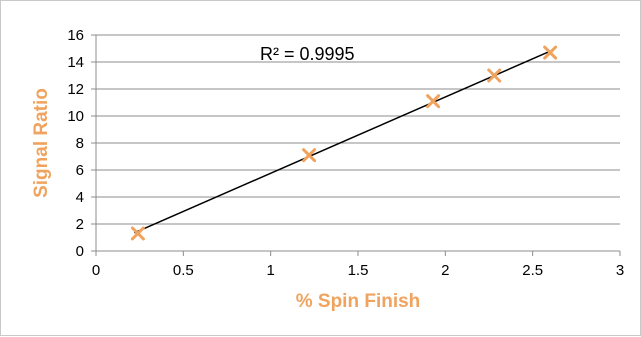 The height and width of the screenshot is (337, 641). Describe the element at coordinates (358, 270) in the screenshot. I see `x-tick-label: 1.5` at that location.